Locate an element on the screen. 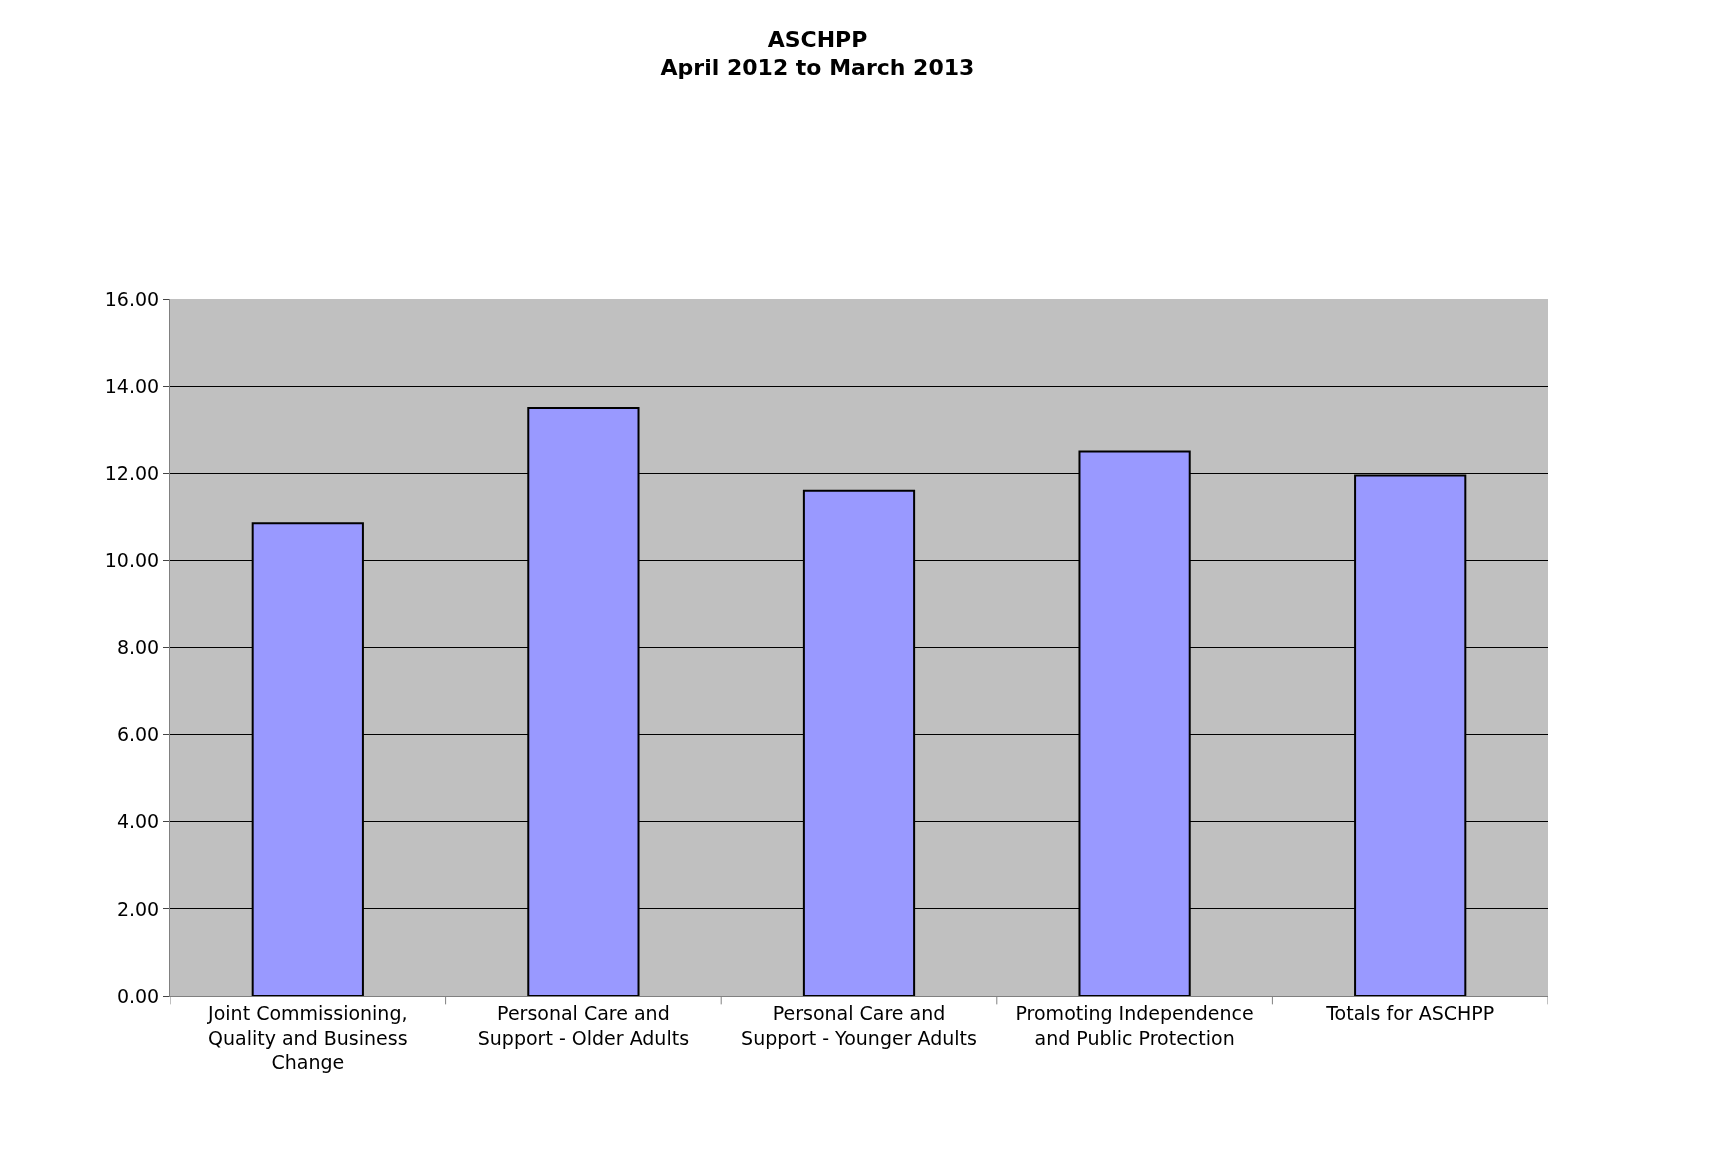  y-tick-label: 4.00 is located at coordinates (138, 821).